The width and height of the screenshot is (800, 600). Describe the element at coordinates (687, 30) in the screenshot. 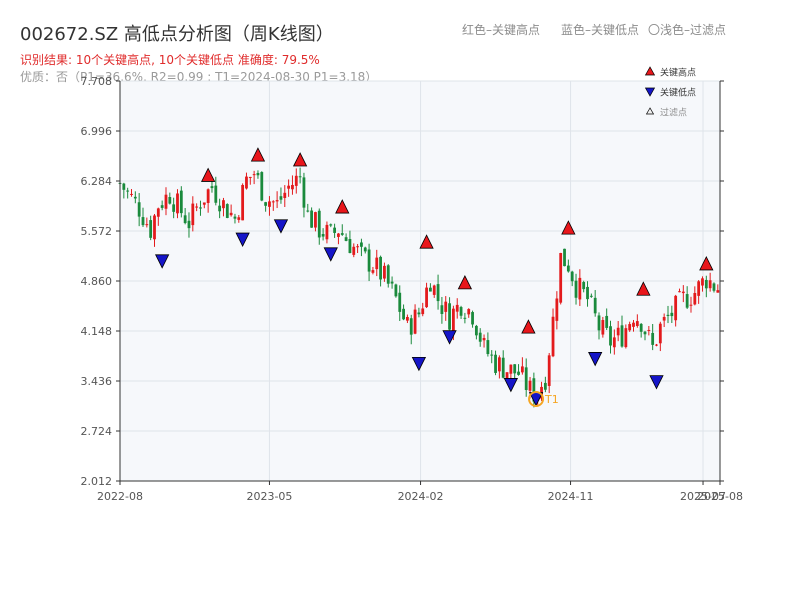

I see `top-legend-light: 〇浅色–过滤点` at that location.